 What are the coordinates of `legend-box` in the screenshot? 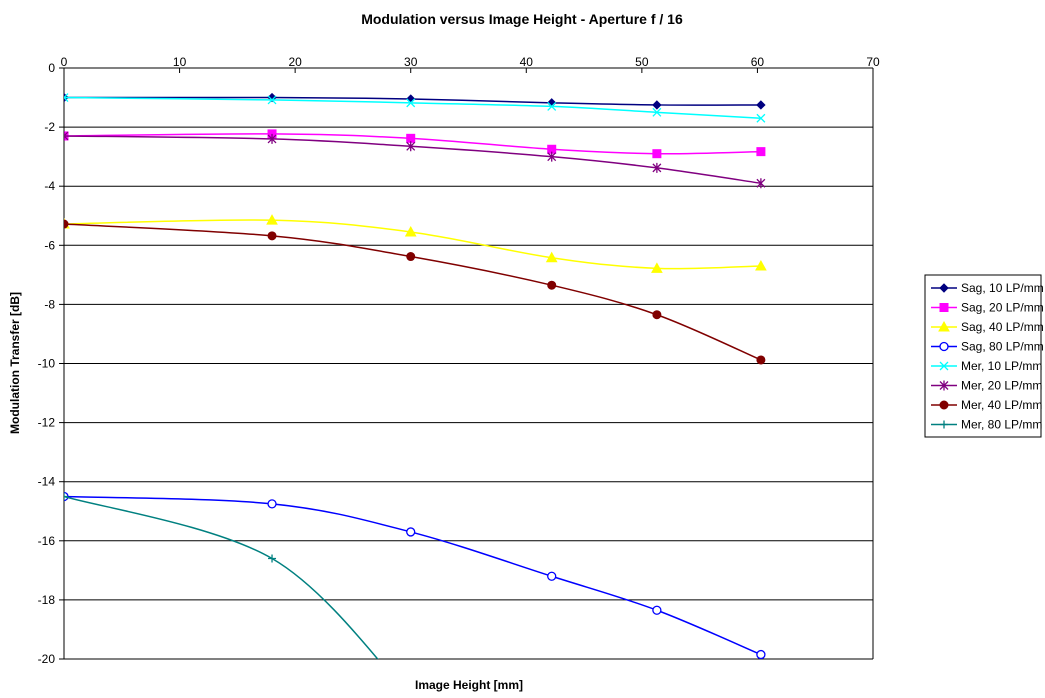 It's located at (983, 356).